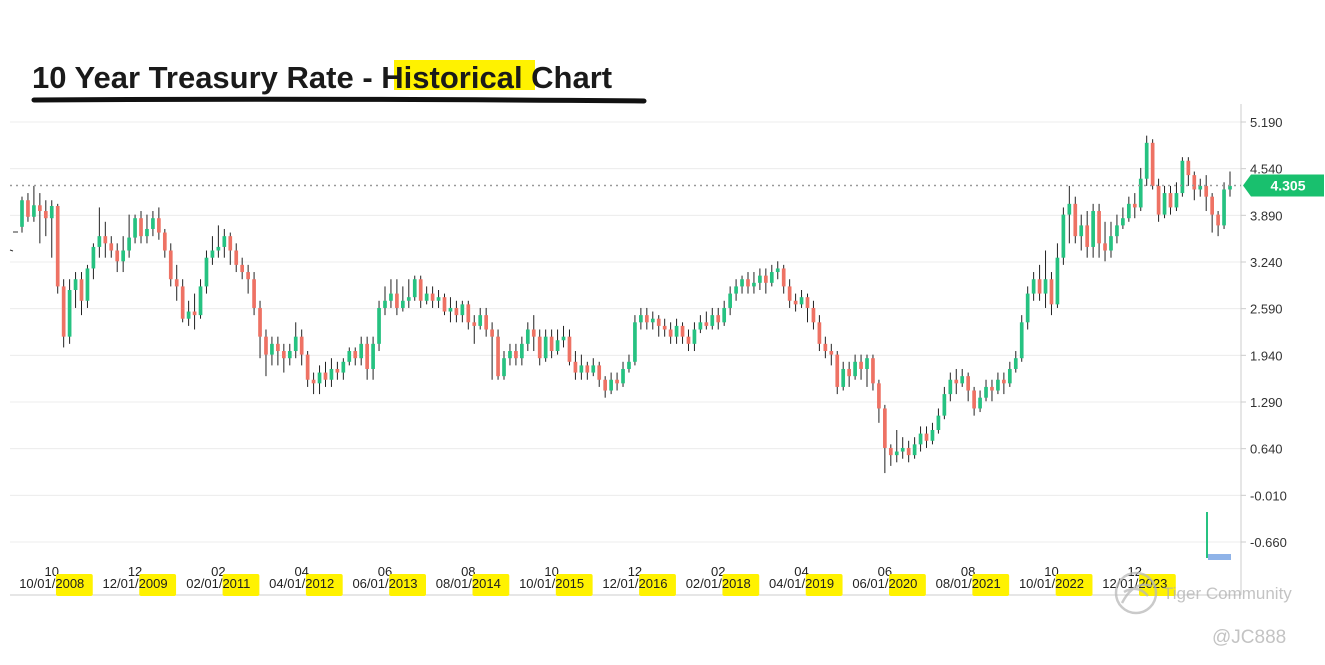  Describe the element at coordinates (569, 583) in the screenshot. I see `x-tick-year: 2015` at that location.